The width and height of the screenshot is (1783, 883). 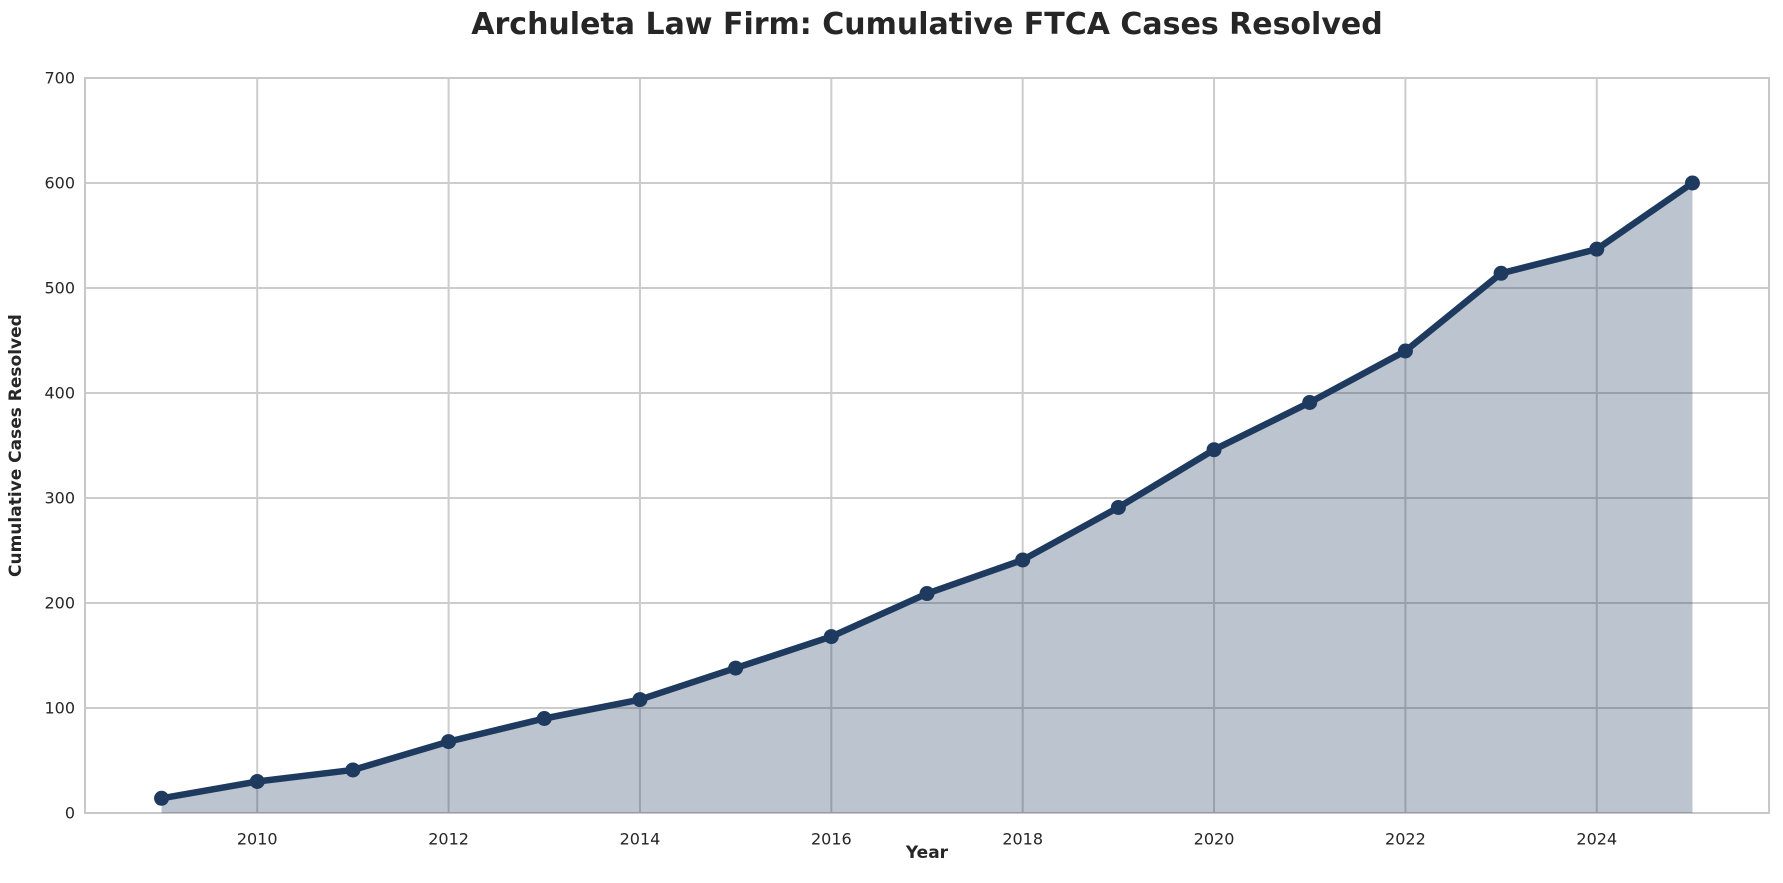 I want to click on x-tick-label: 2012, so click(x=448, y=839).